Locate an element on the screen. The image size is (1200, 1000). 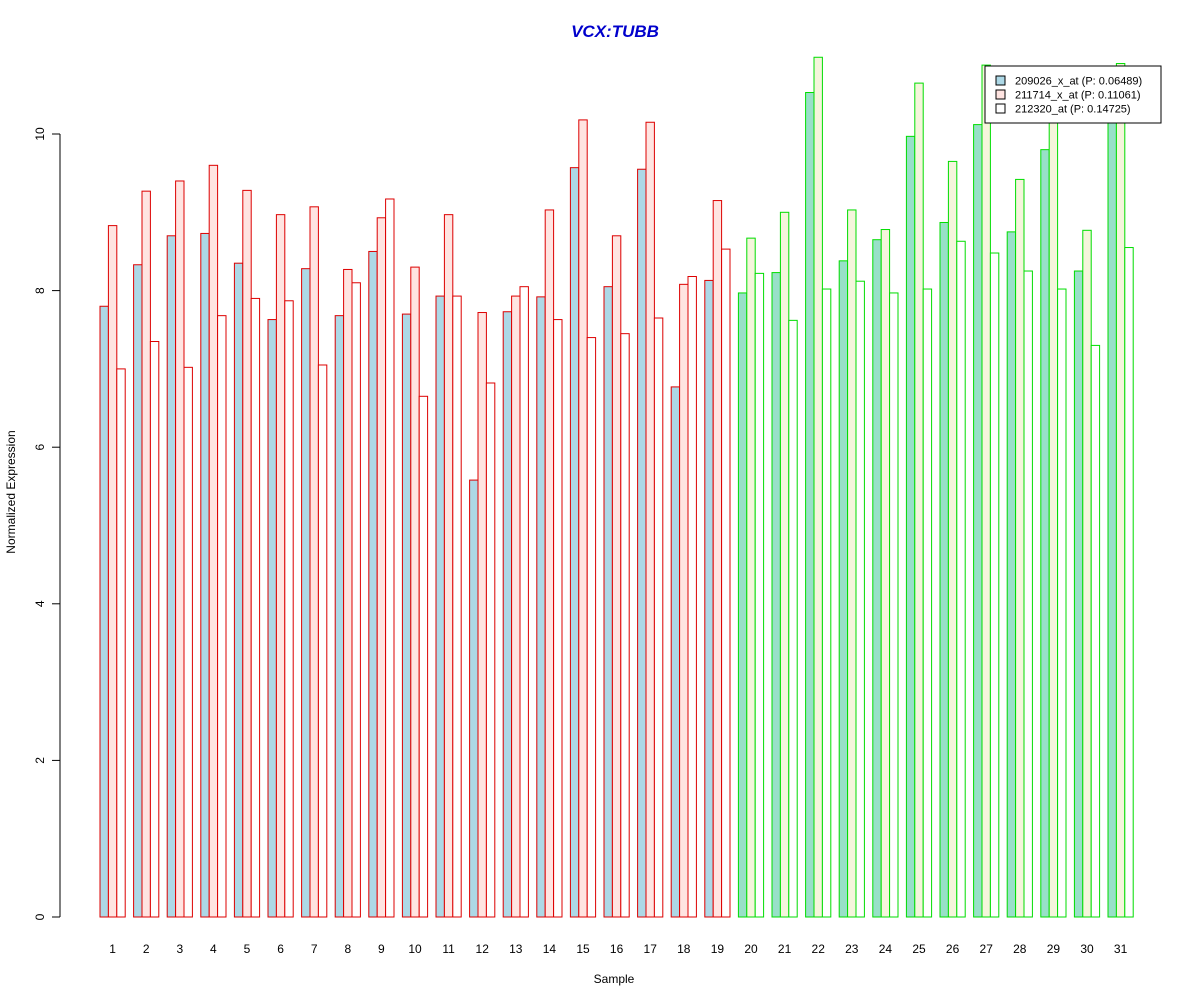
x-tick-label: 30 is located at coordinates (1087, 949).